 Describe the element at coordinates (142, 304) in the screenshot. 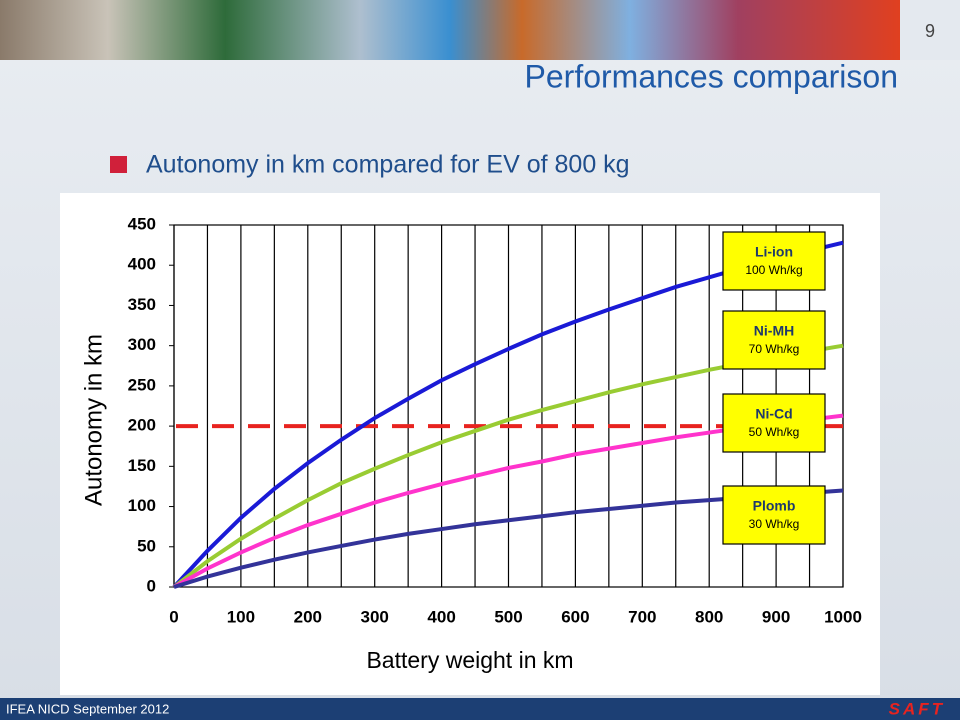

I see `y-tick-label: 350` at that location.